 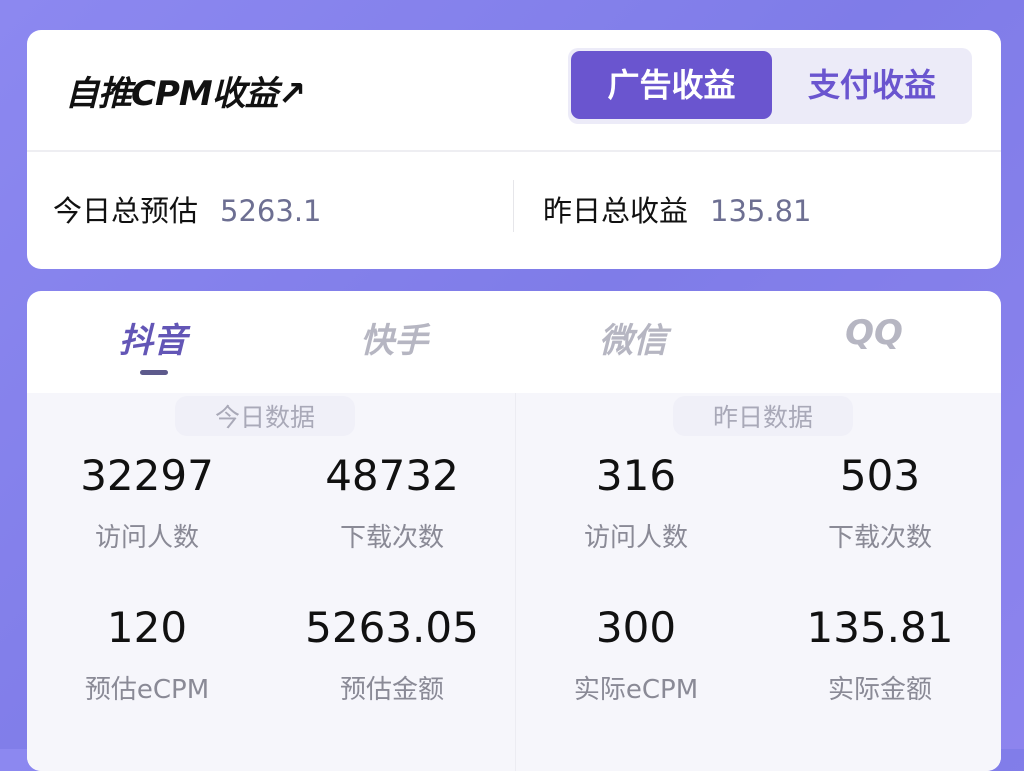 I want to click on today-ecpm-label: 预估eCPM, so click(x=147, y=690).